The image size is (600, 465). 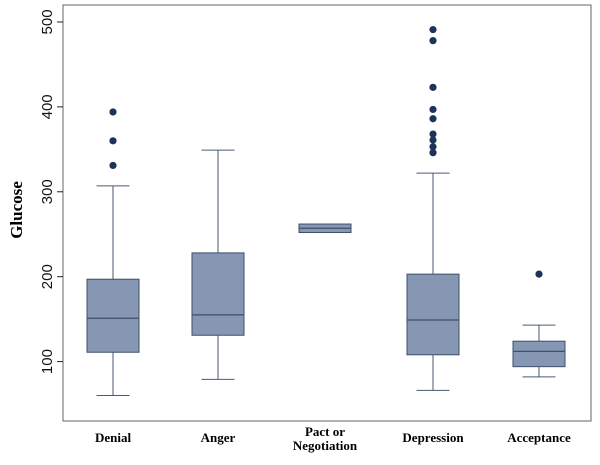 I want to click on x-category-label: Acceptance, so click(x=539, y=437).